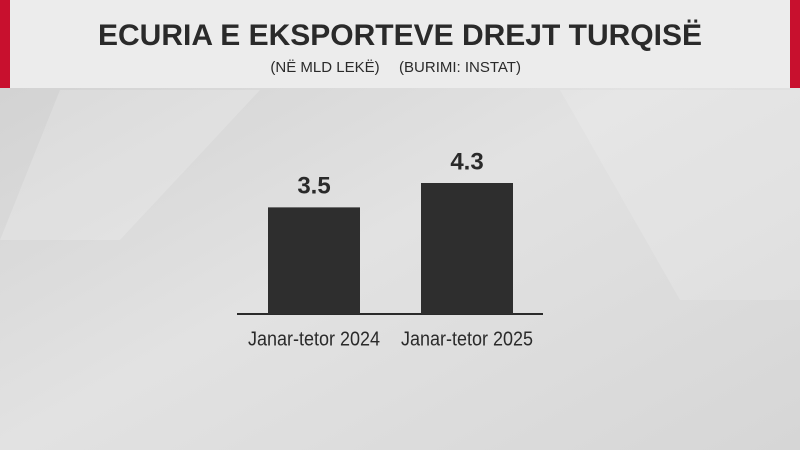 The height and width of the screenshot is (450, 800). Describe the element at coordinates (314, 339) in the screenshot. I see `x-tick-label: Janar-tetor 2024` at that location.